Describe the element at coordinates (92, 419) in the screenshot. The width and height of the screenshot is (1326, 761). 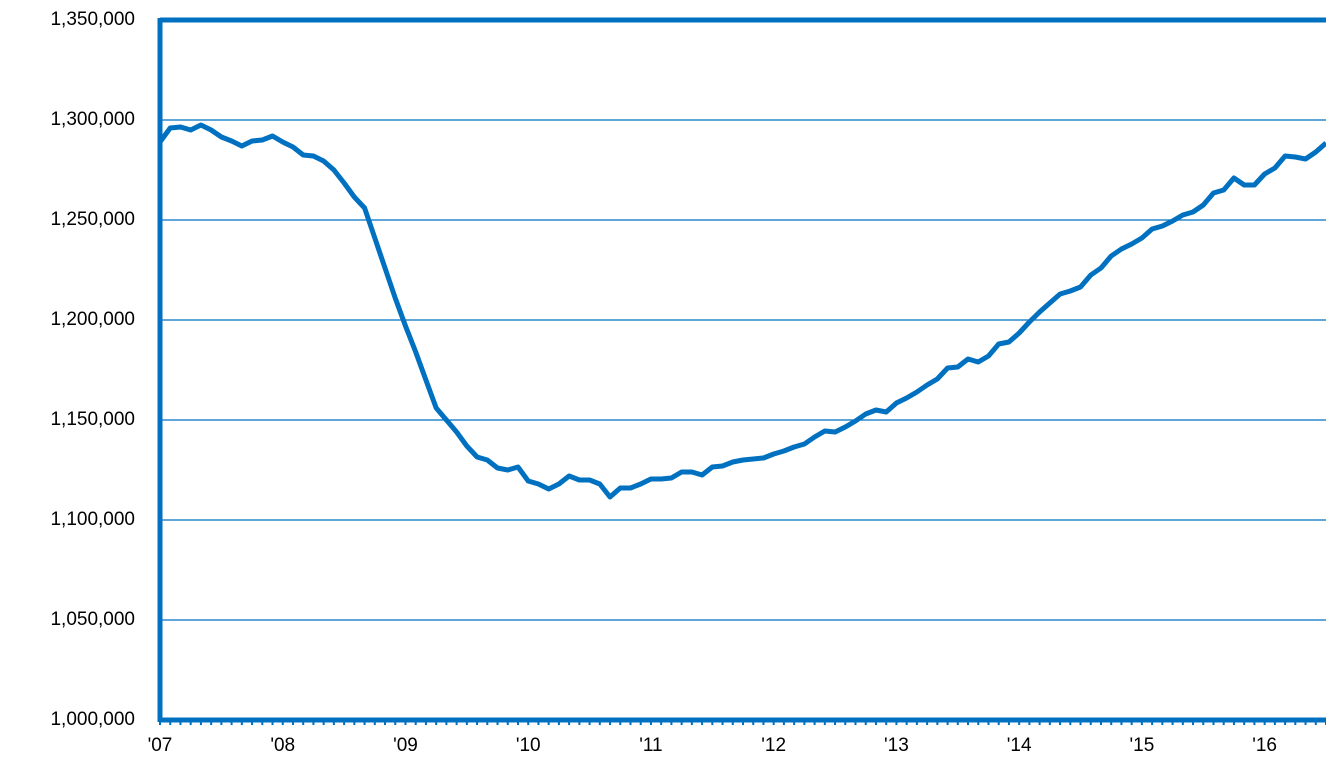
I see `y-tick-label: 1,150,000` at that location.